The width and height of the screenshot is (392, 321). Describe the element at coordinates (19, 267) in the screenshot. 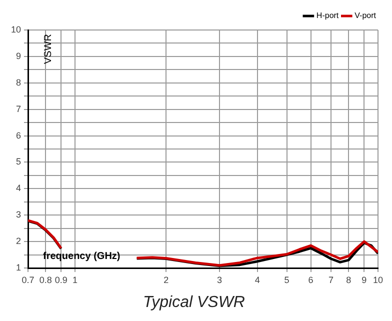

I see `y-tick-label: 1` at that location.